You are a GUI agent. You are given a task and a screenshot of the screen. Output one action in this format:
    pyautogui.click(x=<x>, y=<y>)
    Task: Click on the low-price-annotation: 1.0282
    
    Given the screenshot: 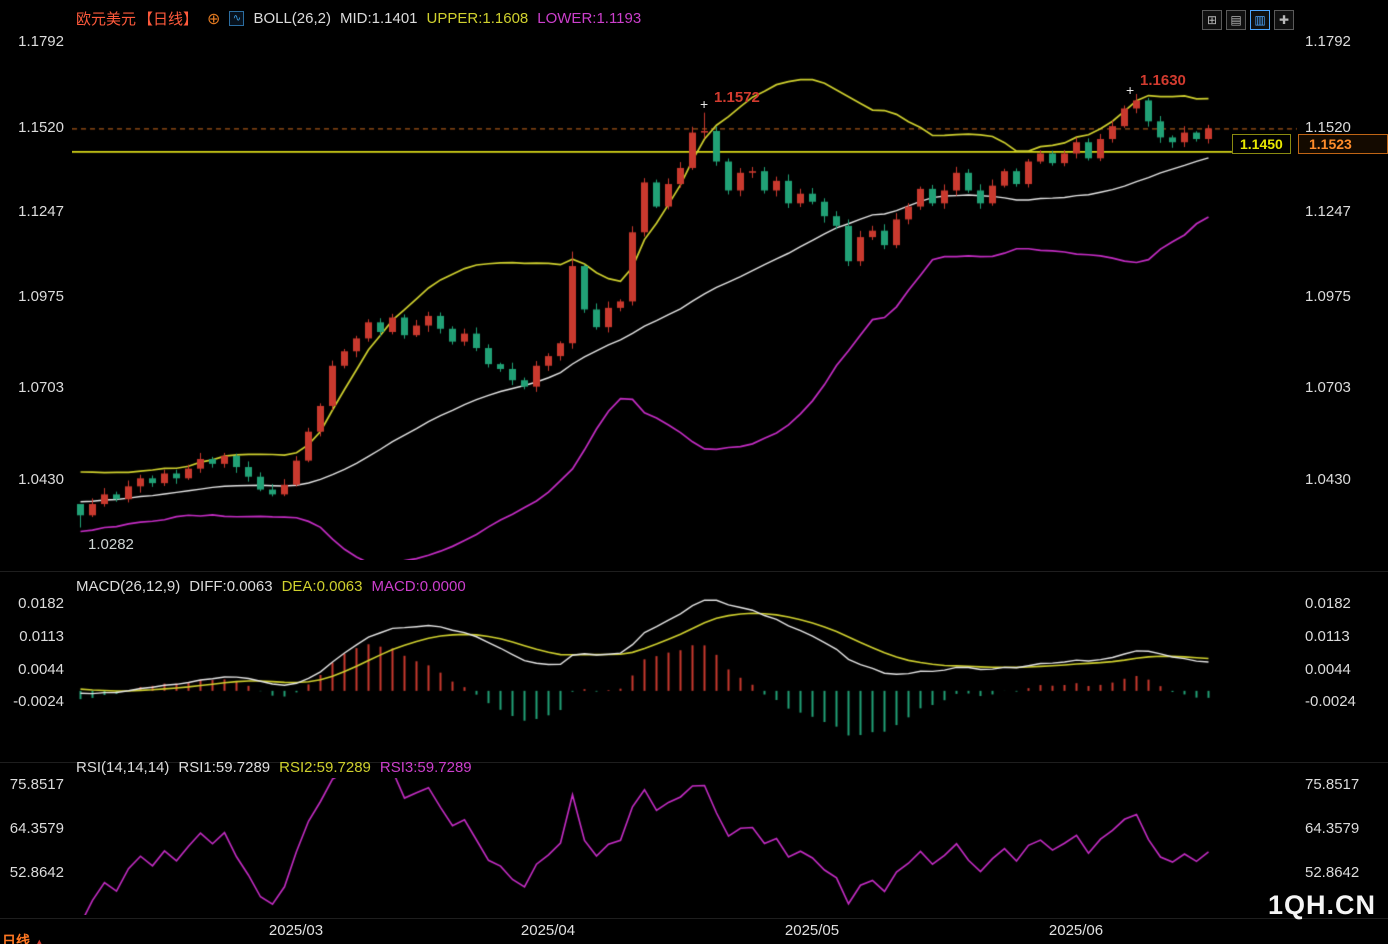 What is the action you would take?
    pyautogui.click(x=111, y=544)
    